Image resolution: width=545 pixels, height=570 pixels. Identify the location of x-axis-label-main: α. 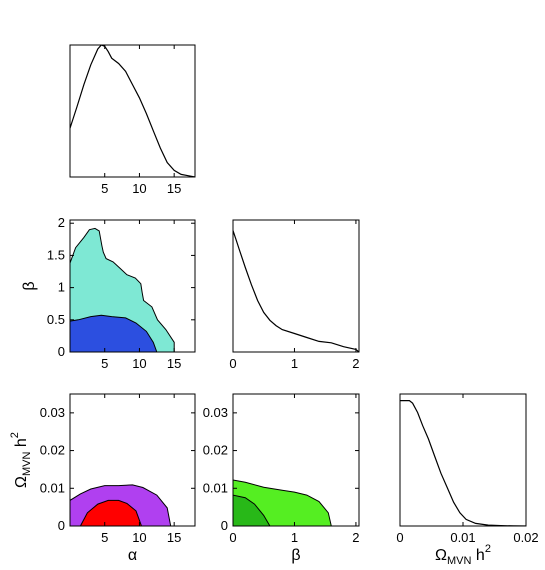
(132, 555).